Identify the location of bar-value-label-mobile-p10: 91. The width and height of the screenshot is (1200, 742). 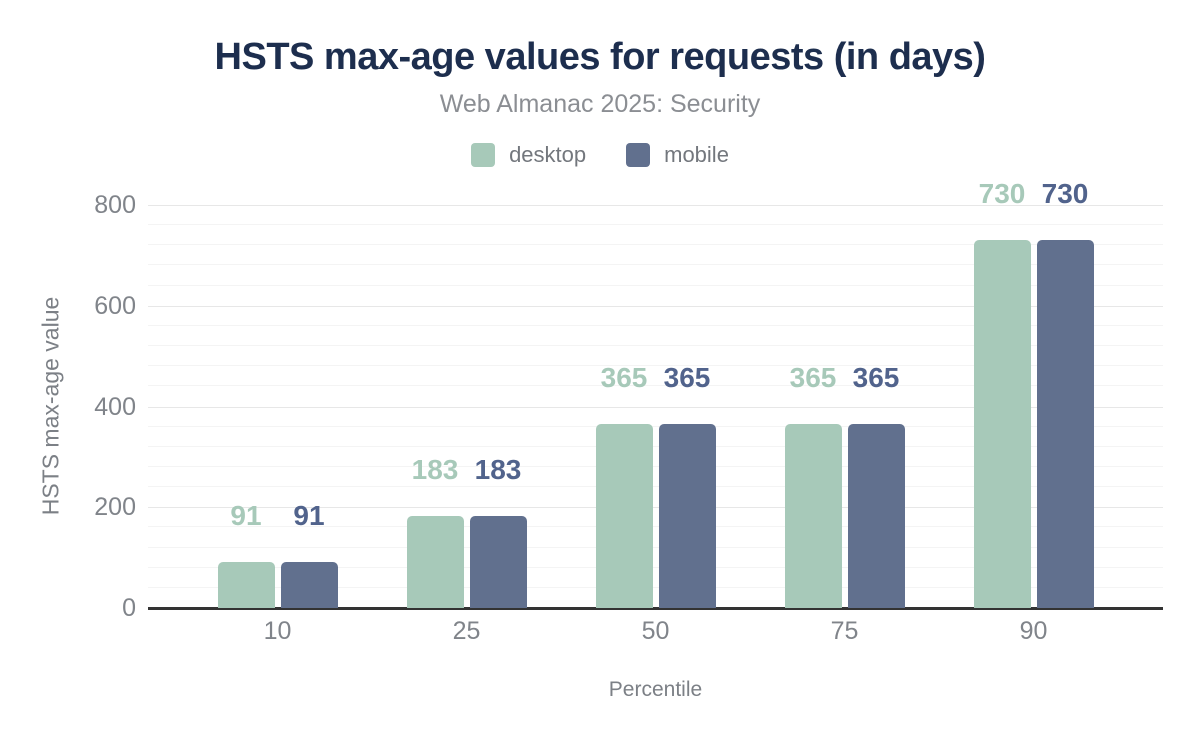
(309, 516).